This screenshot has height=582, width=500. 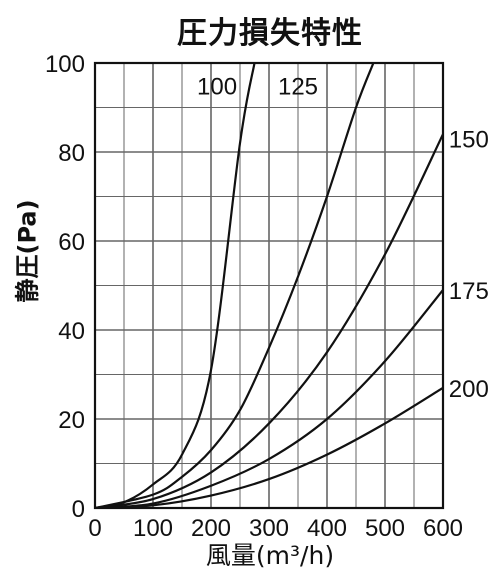 I want to click on x-tick-label: 200, so click(x=211, y=528).